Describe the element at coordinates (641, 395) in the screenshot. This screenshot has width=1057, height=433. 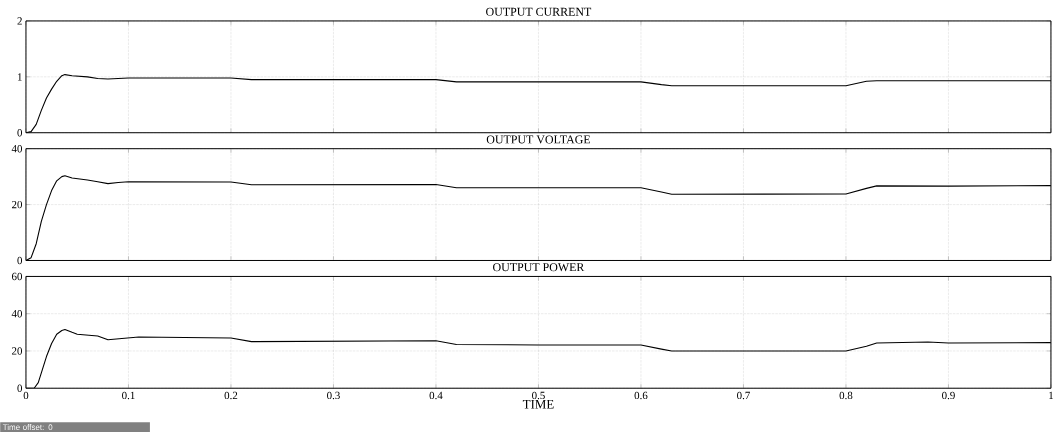
I see `x-tick-label: 0.6` at that location.